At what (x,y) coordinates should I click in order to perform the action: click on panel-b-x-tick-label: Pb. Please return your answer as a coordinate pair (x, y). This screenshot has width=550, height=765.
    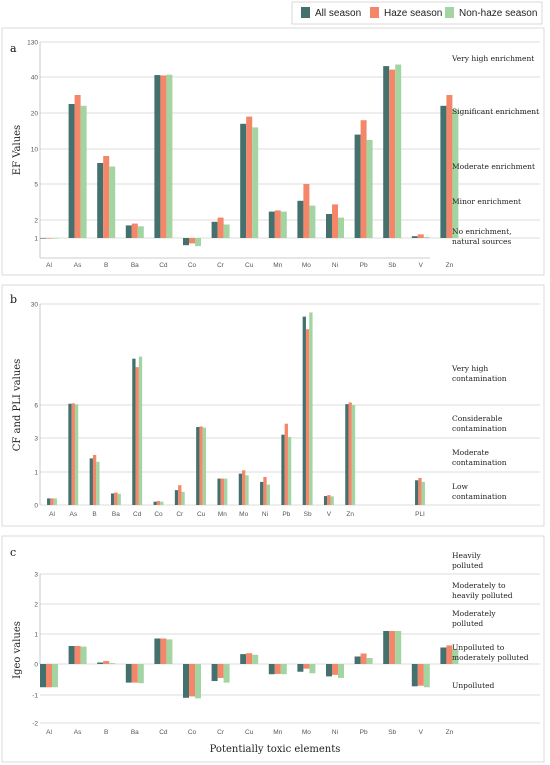
    Looking at the image, I should click on (286, 514).